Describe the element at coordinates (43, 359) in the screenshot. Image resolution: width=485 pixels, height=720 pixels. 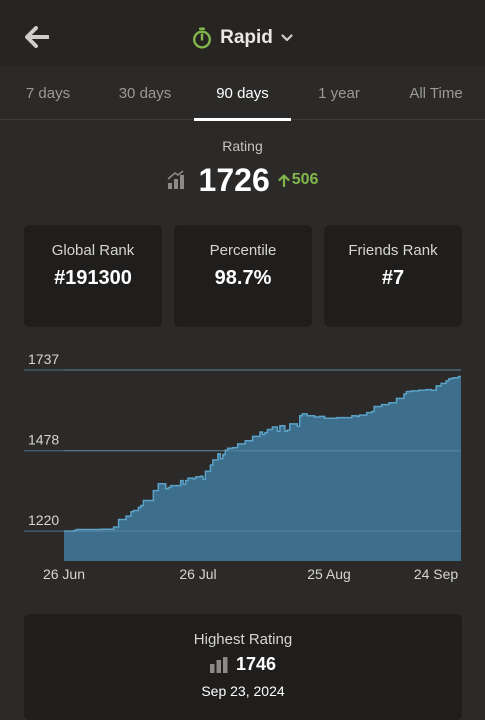
I see `y-tick-label: 1737` at that location.